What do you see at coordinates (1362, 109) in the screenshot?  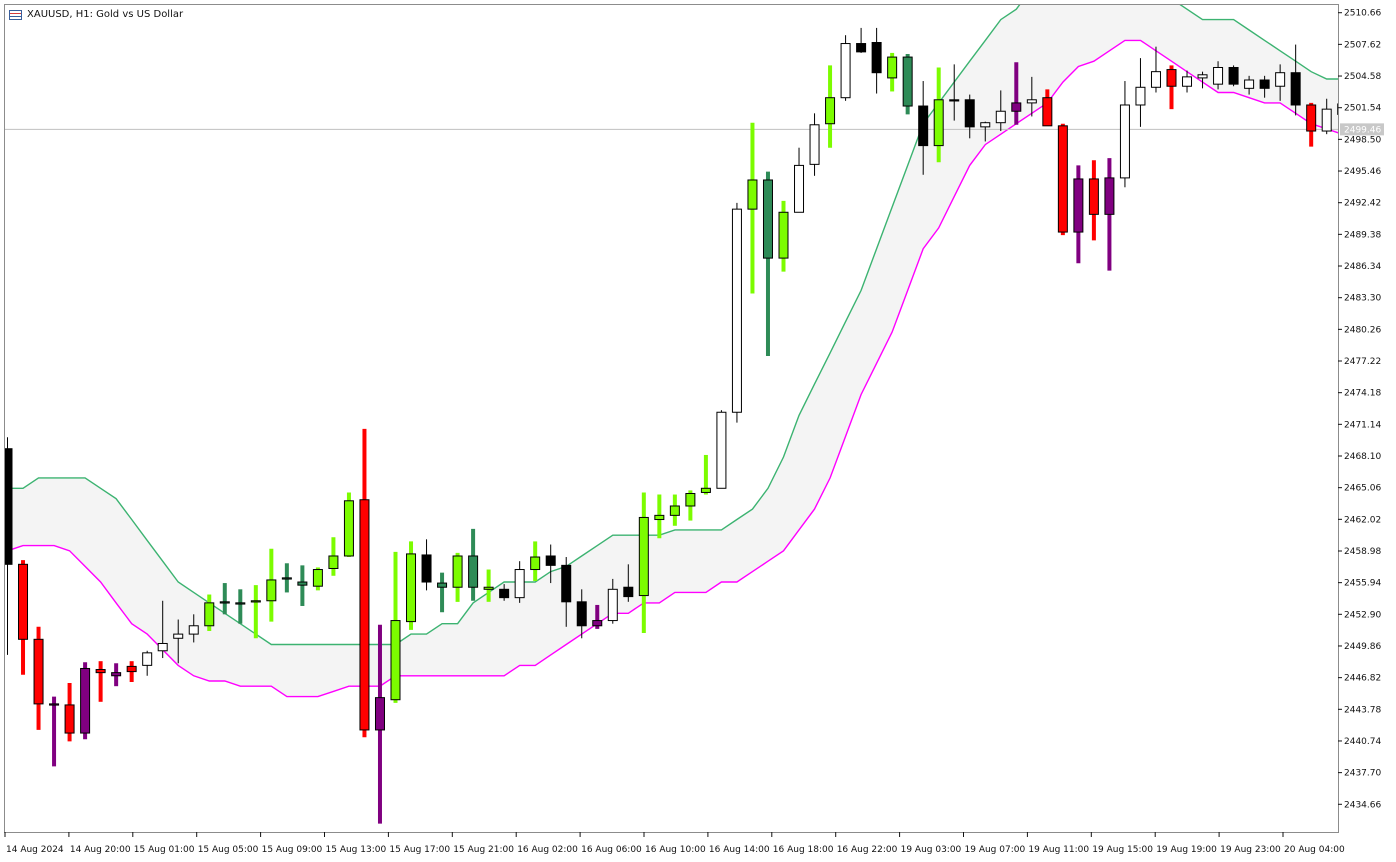 I see `price-tick-label: 2501.54` at bounding box center [1362, 109].